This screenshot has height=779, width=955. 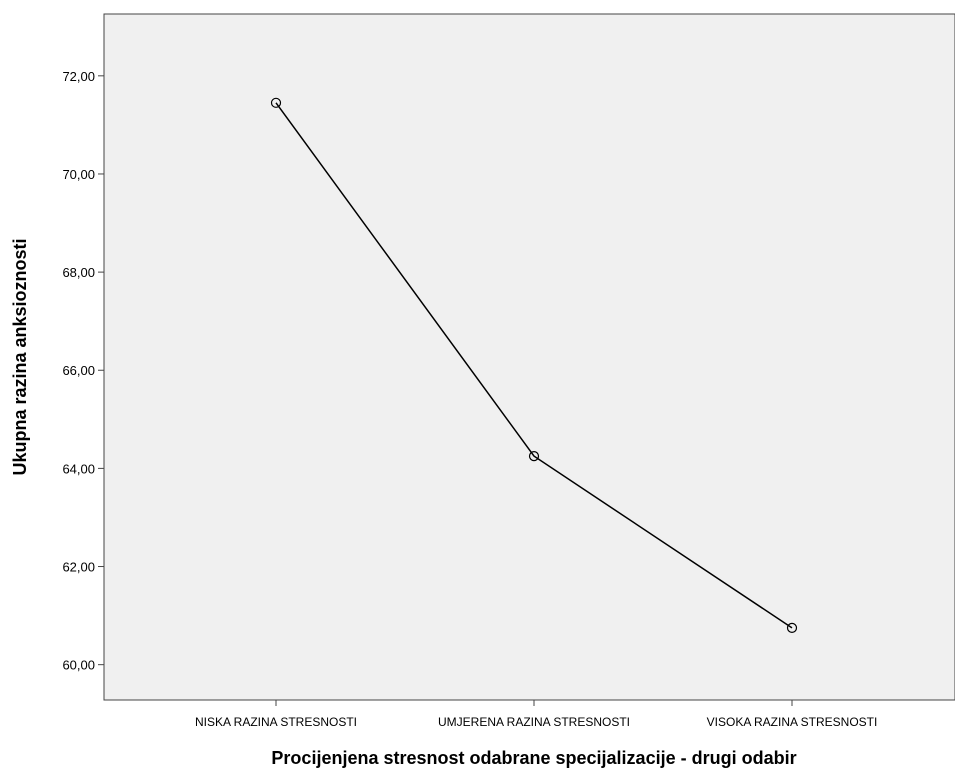 What do you see at coordinates (78, 272) in the screenshot?
I see `y-tick-label: 68,00` at bounding box center [78, 272].